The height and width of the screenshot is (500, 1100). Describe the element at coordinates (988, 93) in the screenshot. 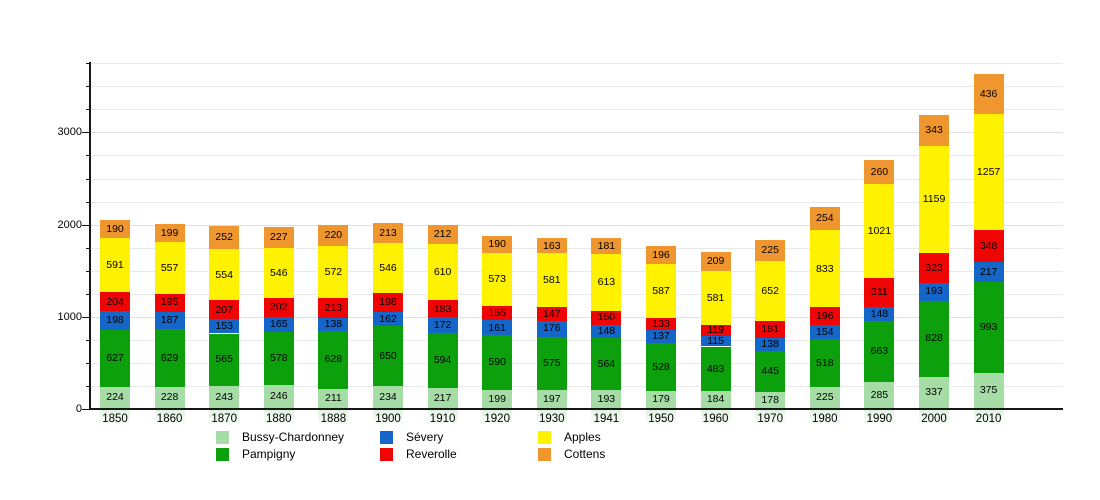

I see `segment-value-label: 436` at that location.